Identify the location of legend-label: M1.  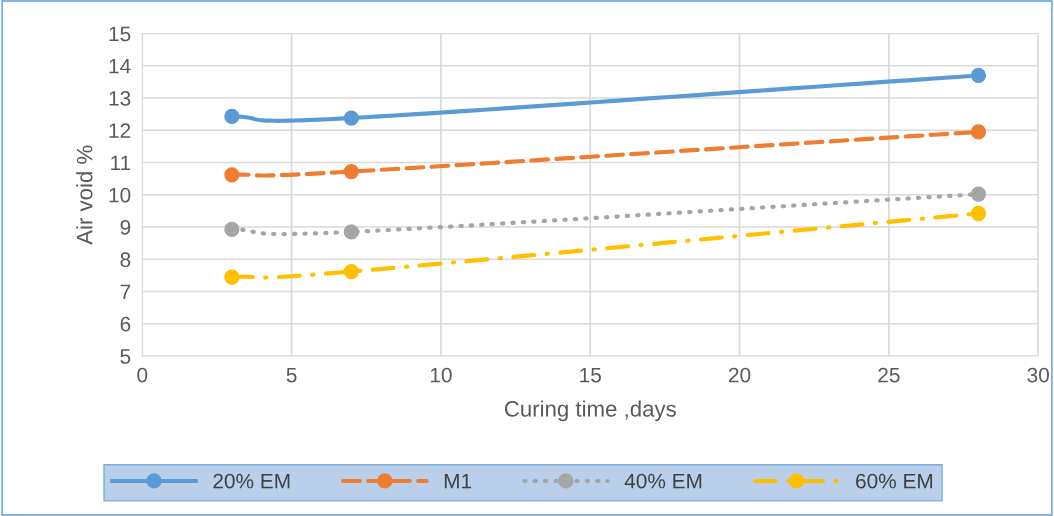
(458, 481).